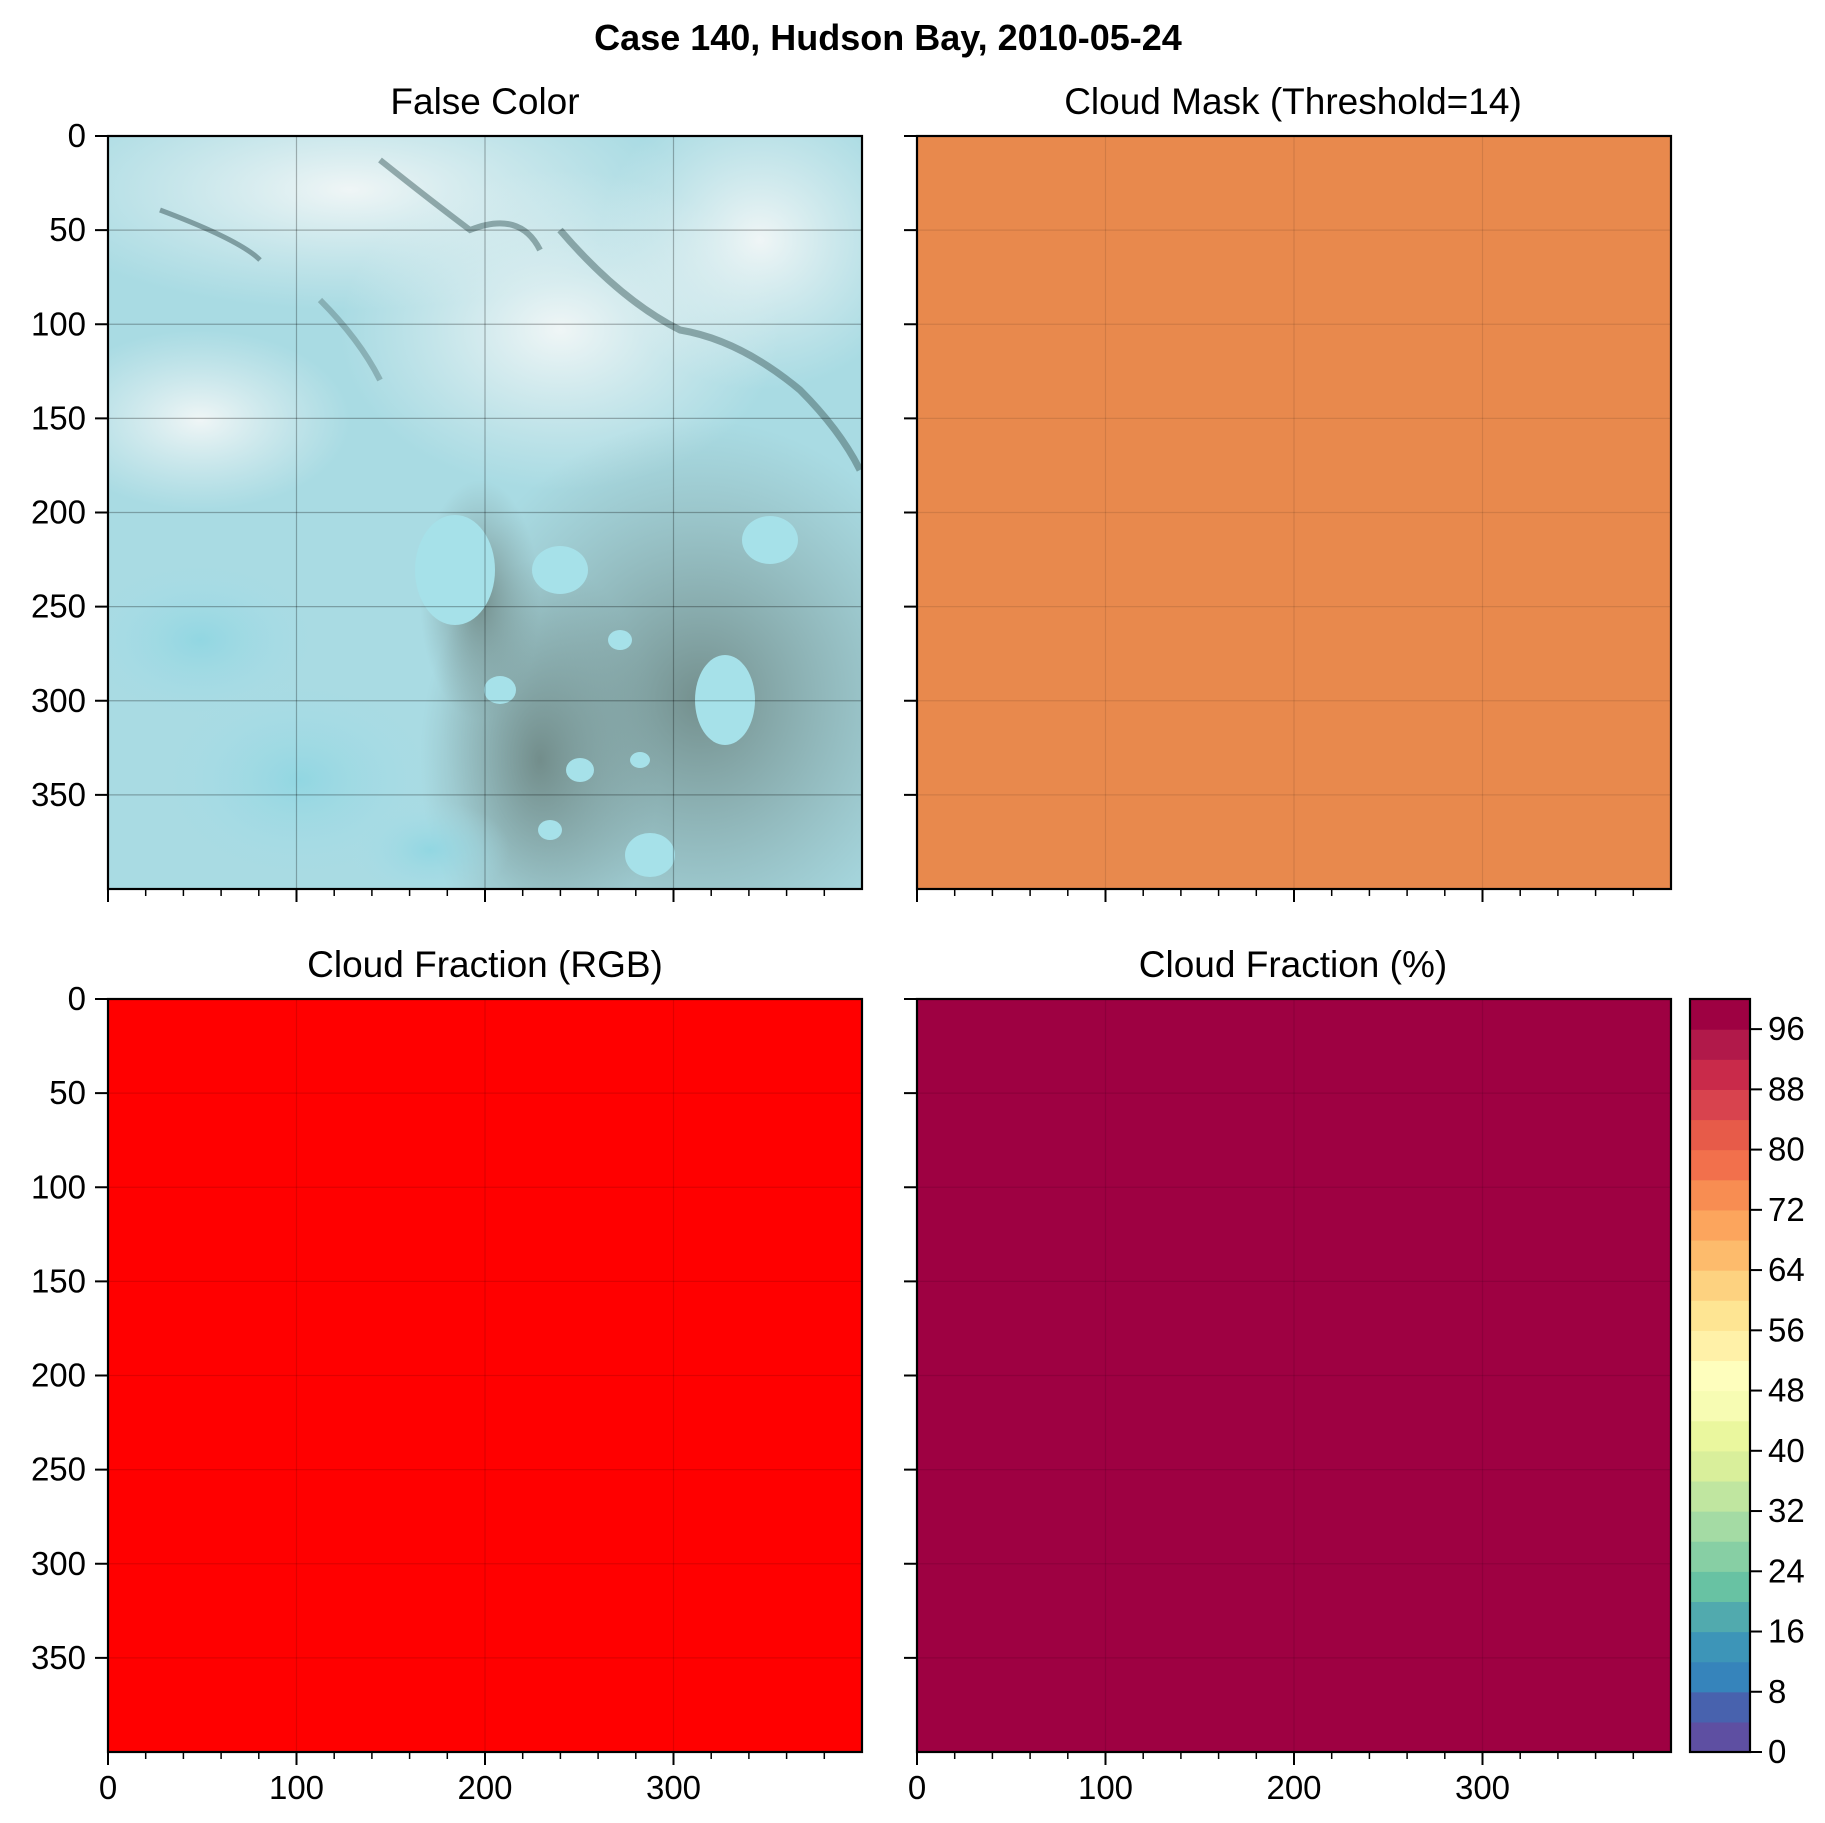 This screenshot has width=1825, height=1823. What do you see at coordinates (1786, 1088) in the screenshot?
I see `colorbar-tick-label: 88` at bounding box center [1786, 1088].